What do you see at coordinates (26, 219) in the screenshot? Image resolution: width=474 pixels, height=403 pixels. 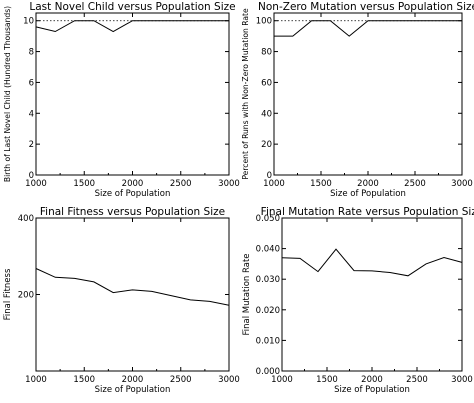 I see `y-tick-label: 400` at bounding box center [26, 219].